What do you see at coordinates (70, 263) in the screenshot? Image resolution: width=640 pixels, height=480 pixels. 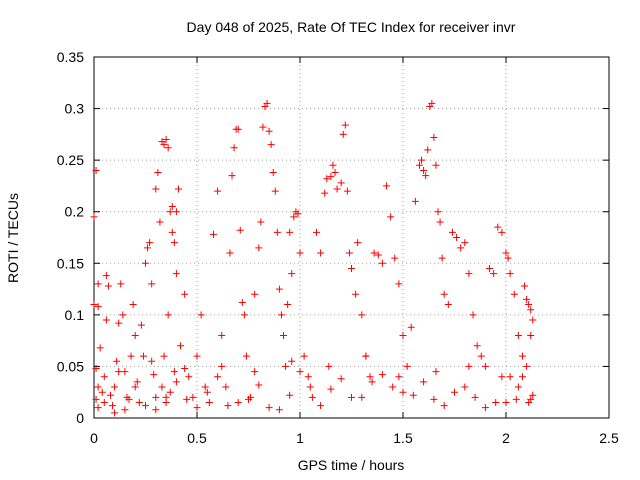 I see `y-tick-label: 0.15` at bounding box center [70, 263].